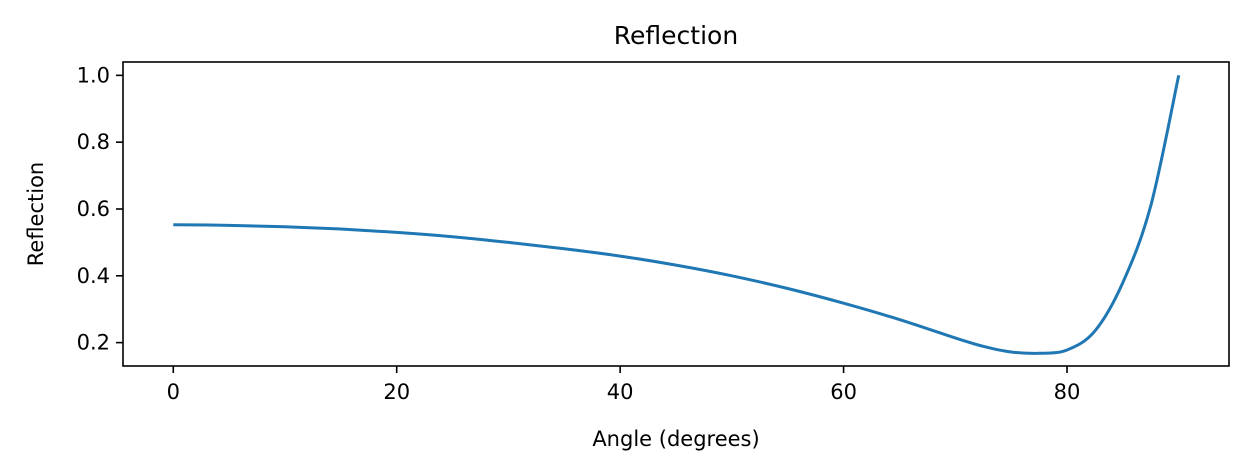  What do you see at coordinates (1067, 392) in the screenshot?
I see `x-tick-label: 80` at bounding box center [1067, 392].